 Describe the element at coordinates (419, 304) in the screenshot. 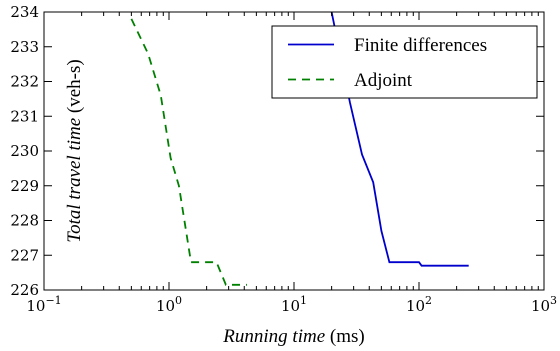

I see `x-tick-label: 10²` at that location.